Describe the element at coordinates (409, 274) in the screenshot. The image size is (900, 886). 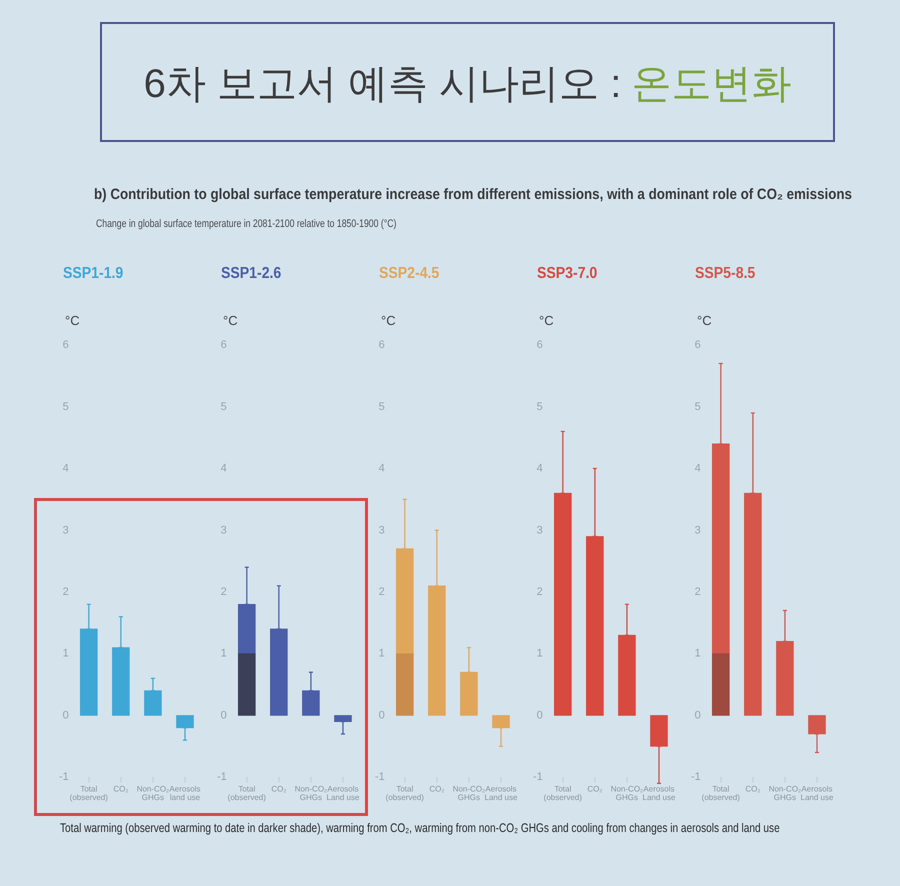
I see `chart-title: SSP2-4.5` at that location.